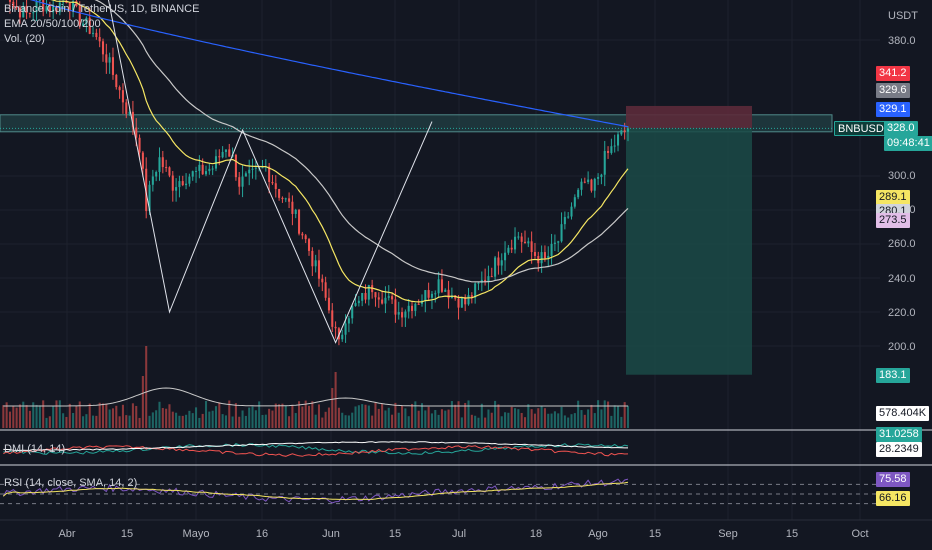 Image resolution: width=932 pixels, height=550 pixels. I want to click on x-tick: Mayo, so click(196, 534).